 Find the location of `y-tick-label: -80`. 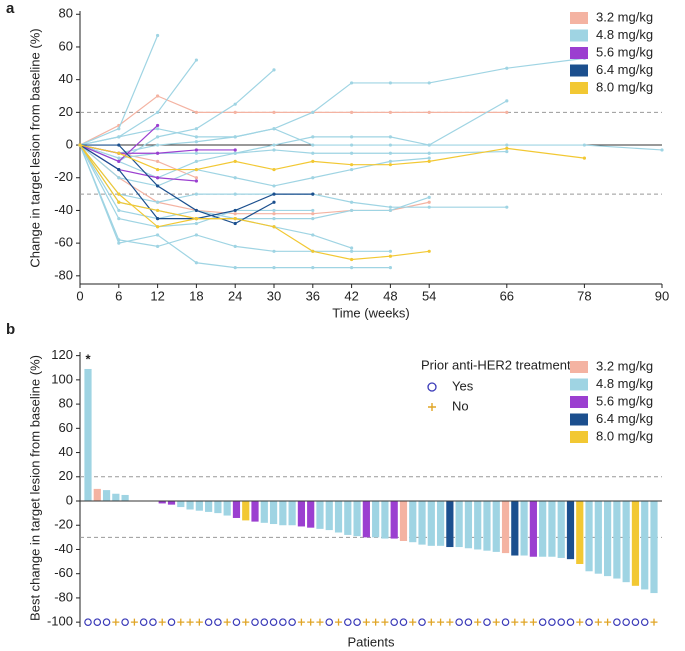

y-tick-label: -80 is located at coordinates (63, 596).